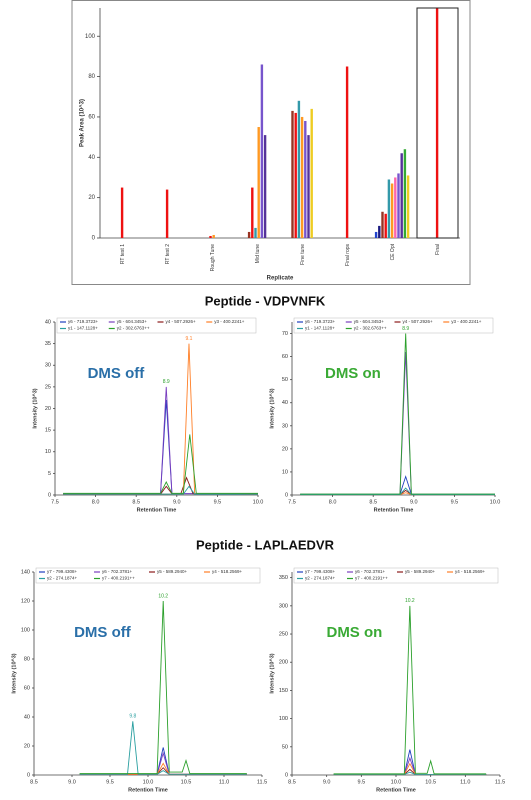 The width and height of the screenshot is (531, 800). I want to click on x-tick-label: RT test 1, so click(123, 254).